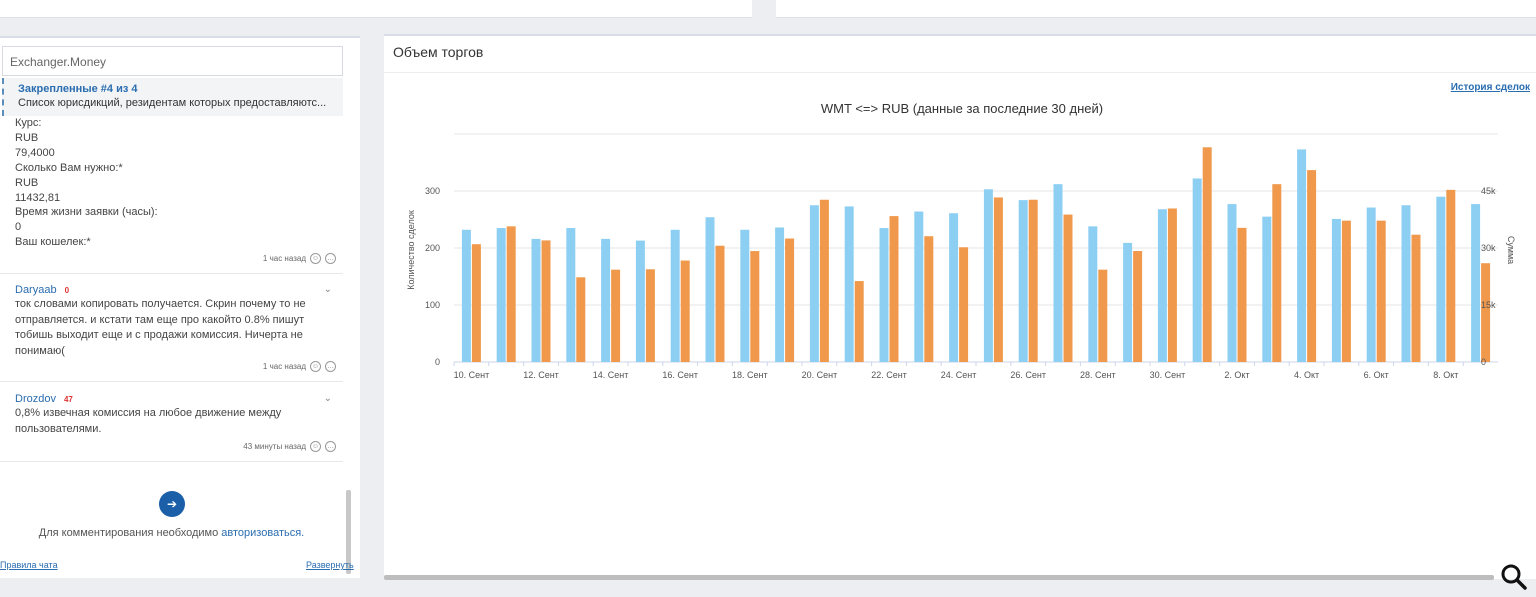  Describe the element at coordinates (284, 366) in the screenshot. I see `comment-time: 1 час назад` at that location.